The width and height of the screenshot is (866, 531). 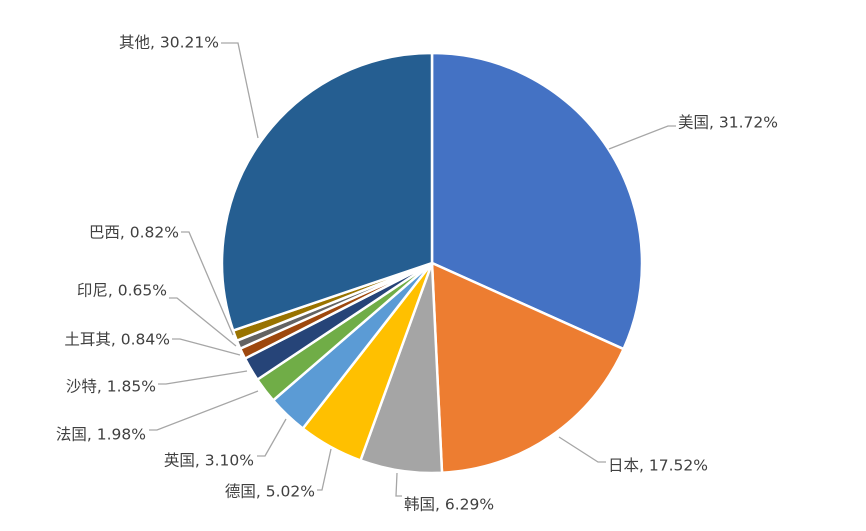 I want to click on data-label-9: 印尼, 0.65%, so click(x=122, y=291).